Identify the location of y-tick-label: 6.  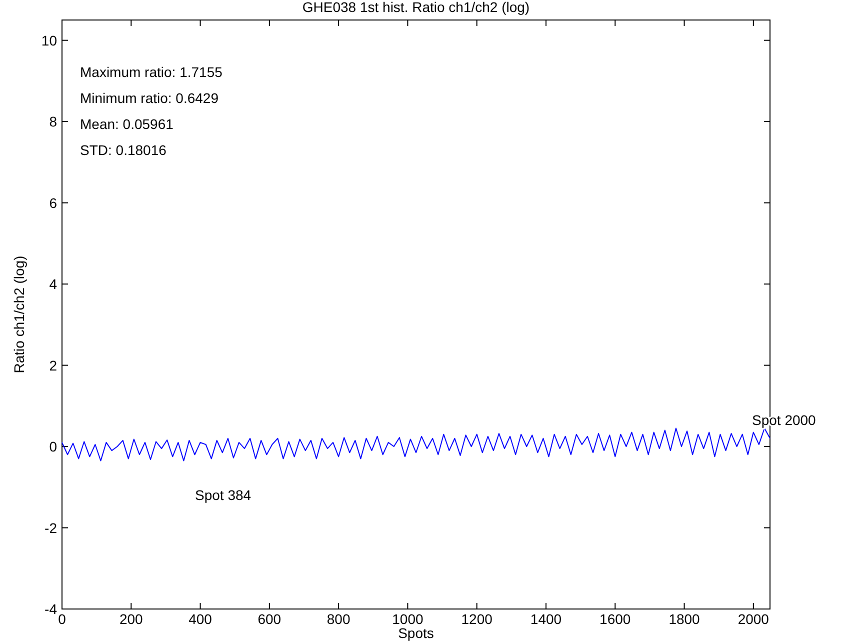
(53, 202).